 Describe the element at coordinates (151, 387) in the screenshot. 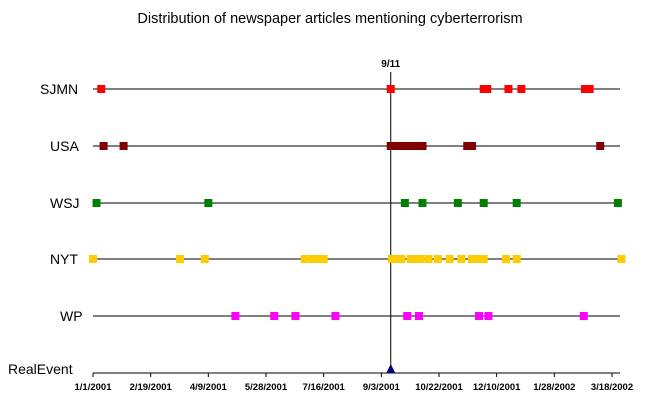

I see `x-tick-label: 2/19/2001` at that location.